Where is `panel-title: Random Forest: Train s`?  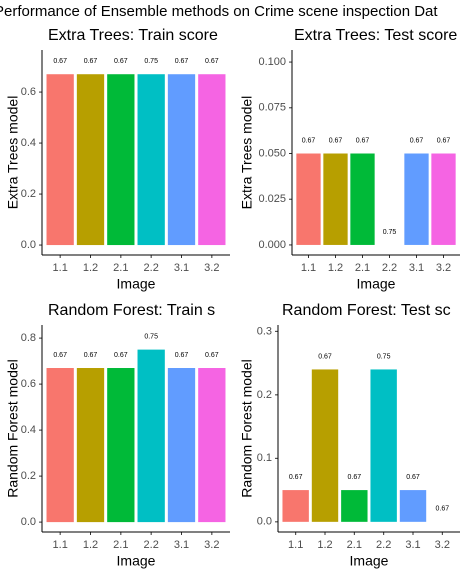
panel-title: Random Forest: Train s is located at coordinates (131, 310).